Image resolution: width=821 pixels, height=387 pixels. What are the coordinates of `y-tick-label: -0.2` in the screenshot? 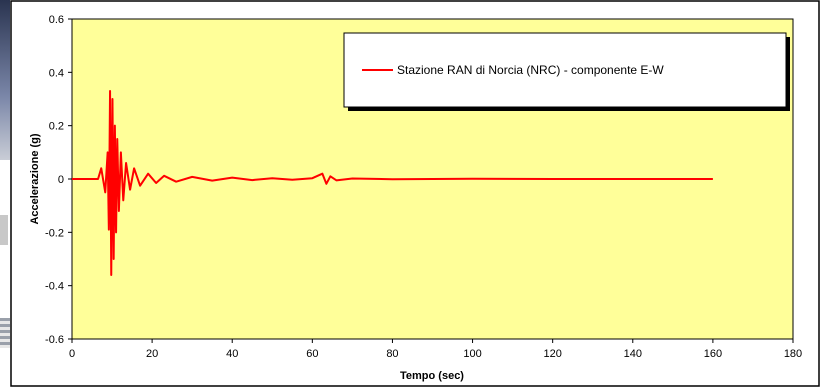 It's located at (54, 233).